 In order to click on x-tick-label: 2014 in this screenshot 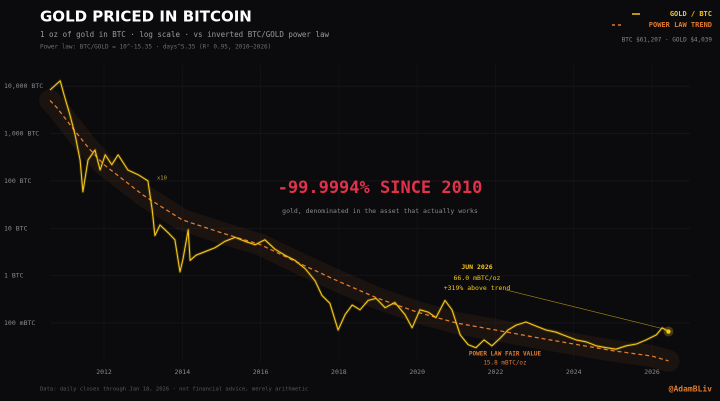, I will do `click(182, 372)`.